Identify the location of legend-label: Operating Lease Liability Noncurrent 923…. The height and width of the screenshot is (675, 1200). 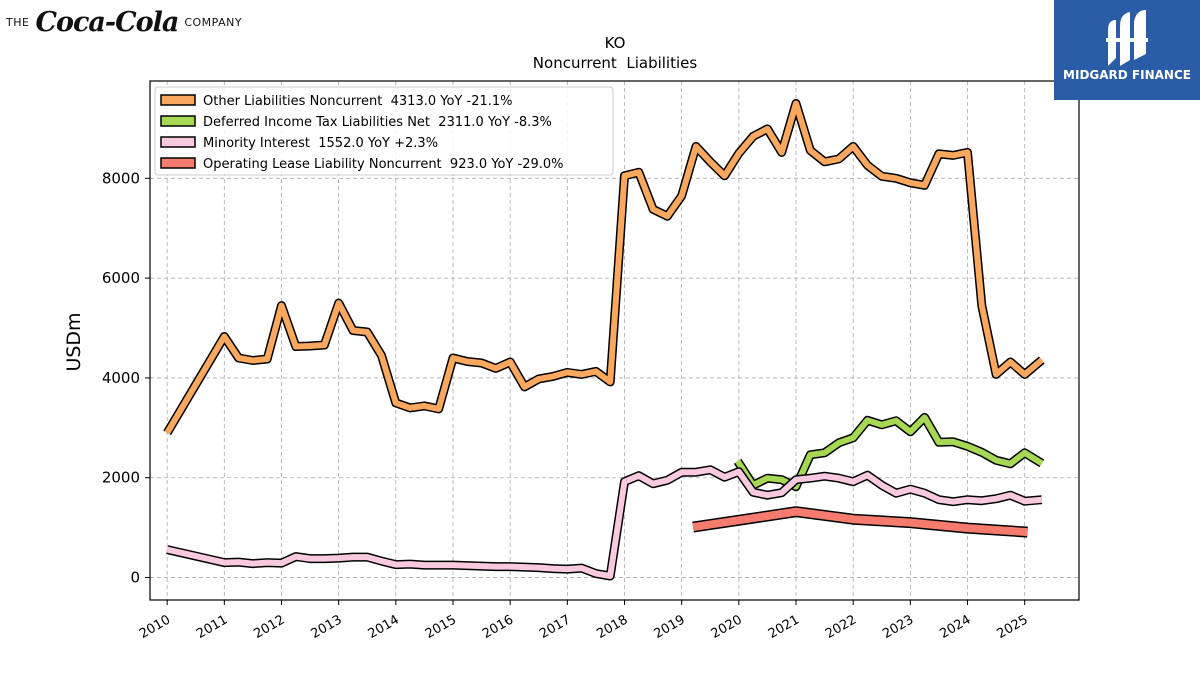
(383, 164).